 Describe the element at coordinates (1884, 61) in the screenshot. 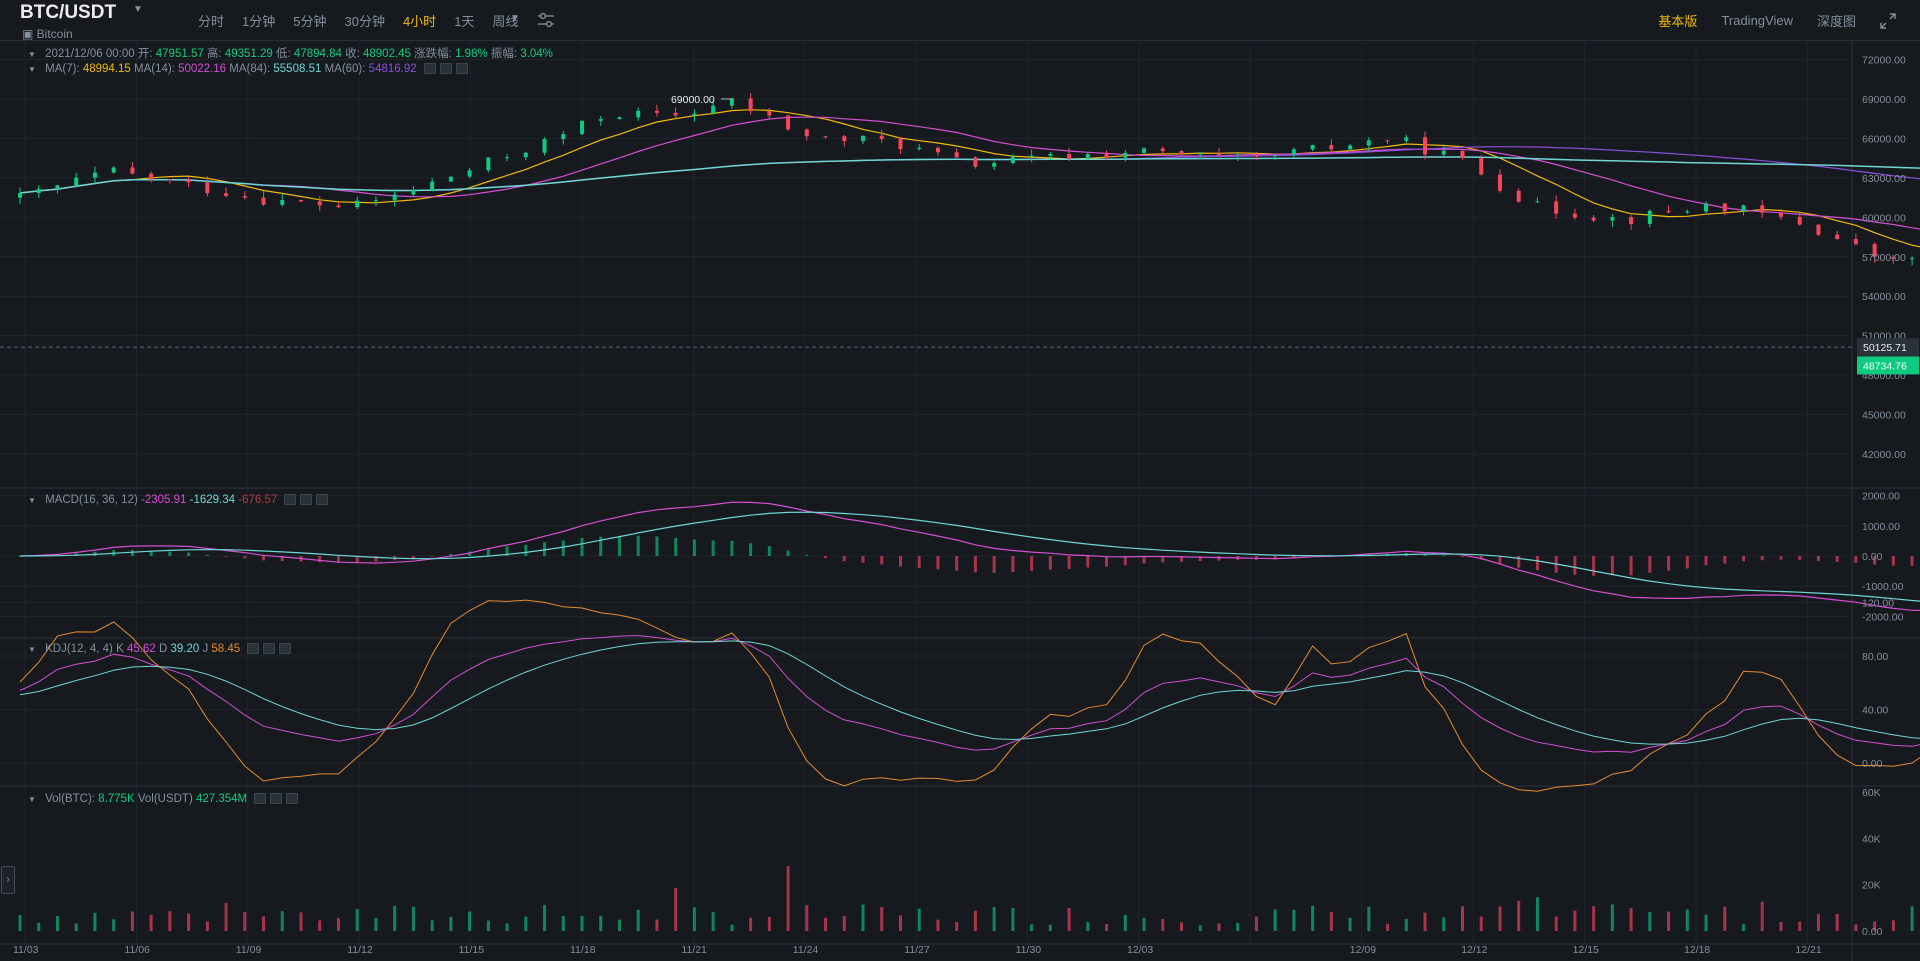

I see `price-axis-label: 72000.00` at that location.